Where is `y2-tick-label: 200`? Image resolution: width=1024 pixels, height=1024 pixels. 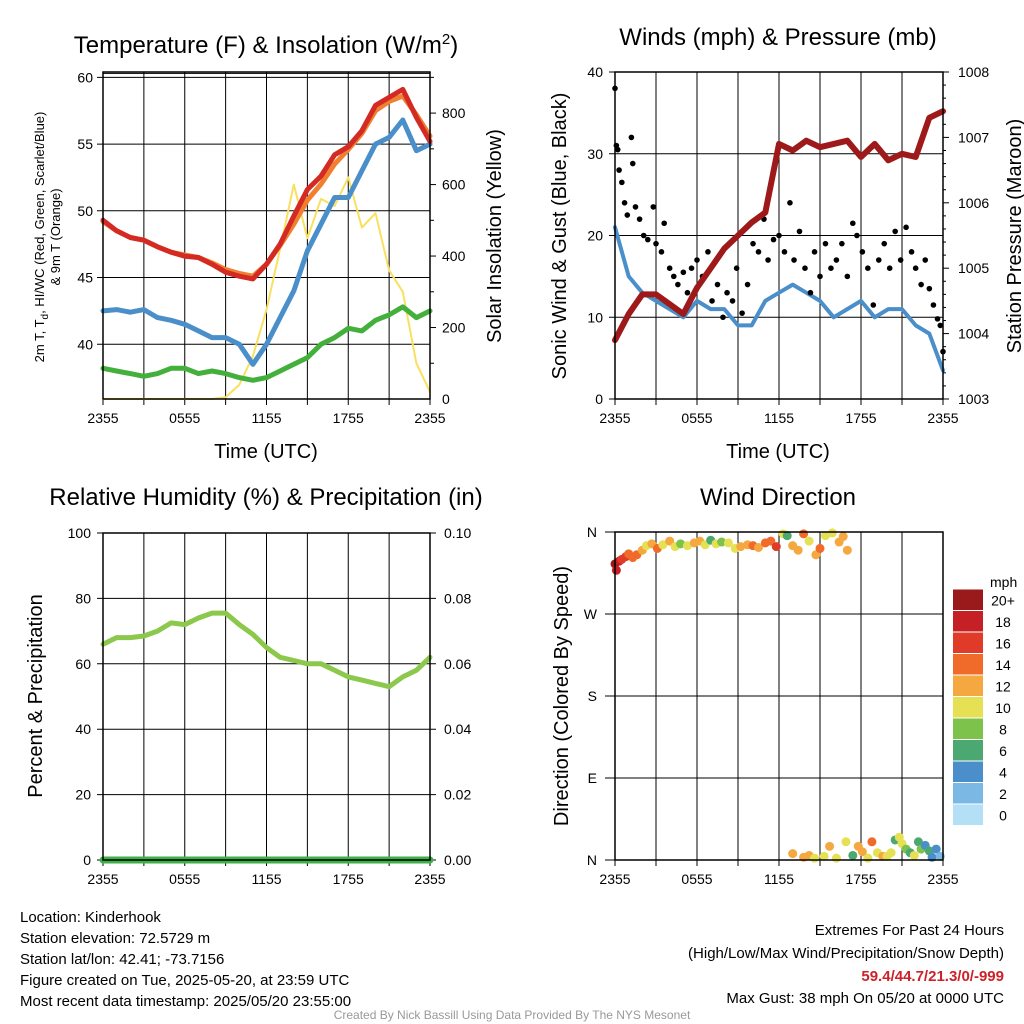 y2-tick-label: 200 is located at coordinates (454, 328).